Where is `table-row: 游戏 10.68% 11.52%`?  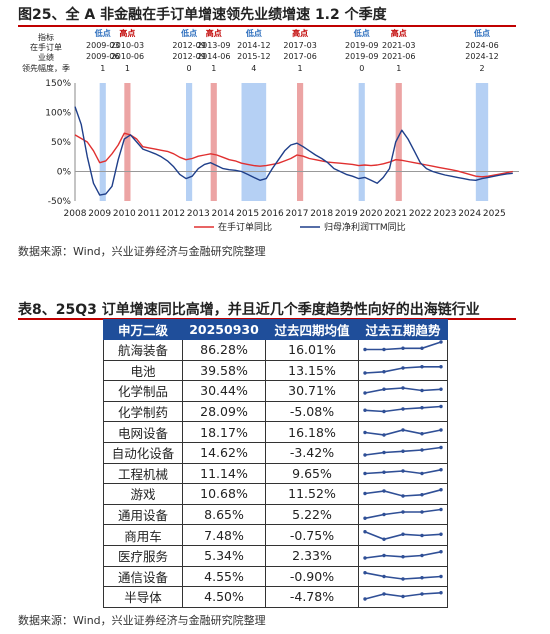 table-row: 游戏 10.68% 11.52% is located at coordinates (275, 494).